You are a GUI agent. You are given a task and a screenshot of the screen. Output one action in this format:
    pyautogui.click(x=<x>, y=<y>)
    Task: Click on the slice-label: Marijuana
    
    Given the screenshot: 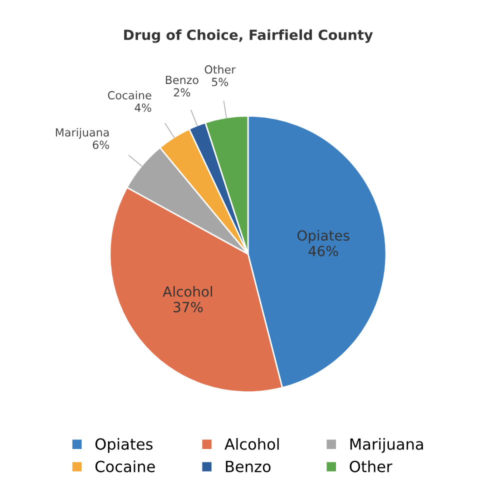 What is the action you would take?
    pyautogui.click(x=82, y=133)
    